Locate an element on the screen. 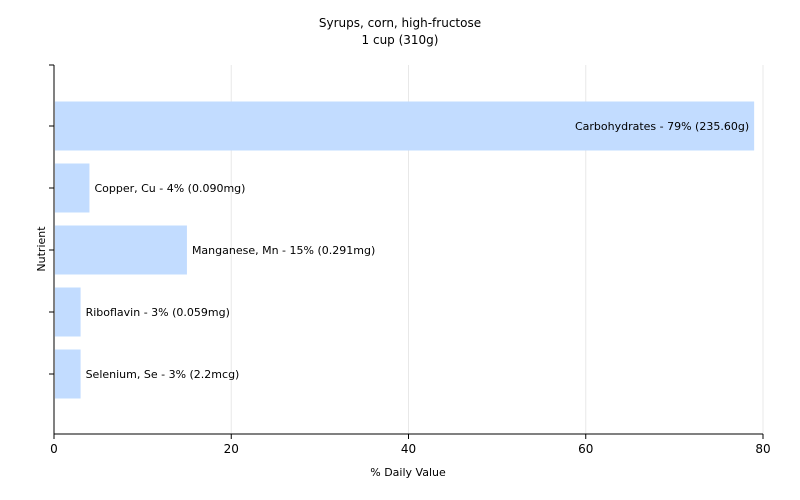  chart-title: Syrups, corn, high-fructose is located at coordinates (400, 23).